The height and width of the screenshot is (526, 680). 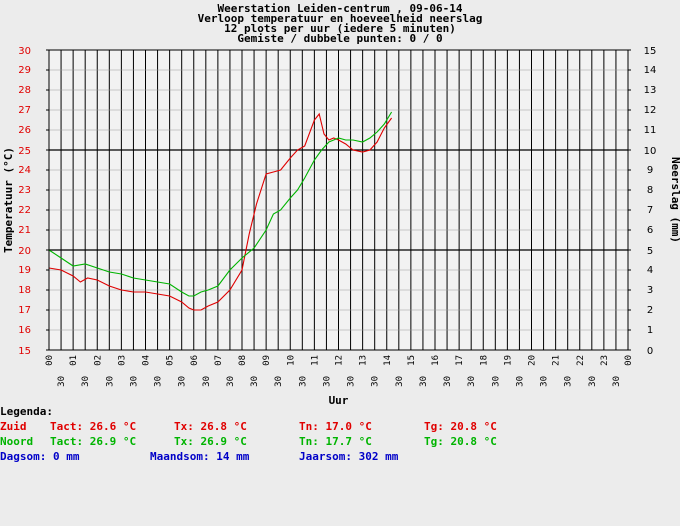 What do you see at coordinates (26, 411) in the screenshot?
I see `legend-heading: Legenda:` at bounding box center [26, 411].